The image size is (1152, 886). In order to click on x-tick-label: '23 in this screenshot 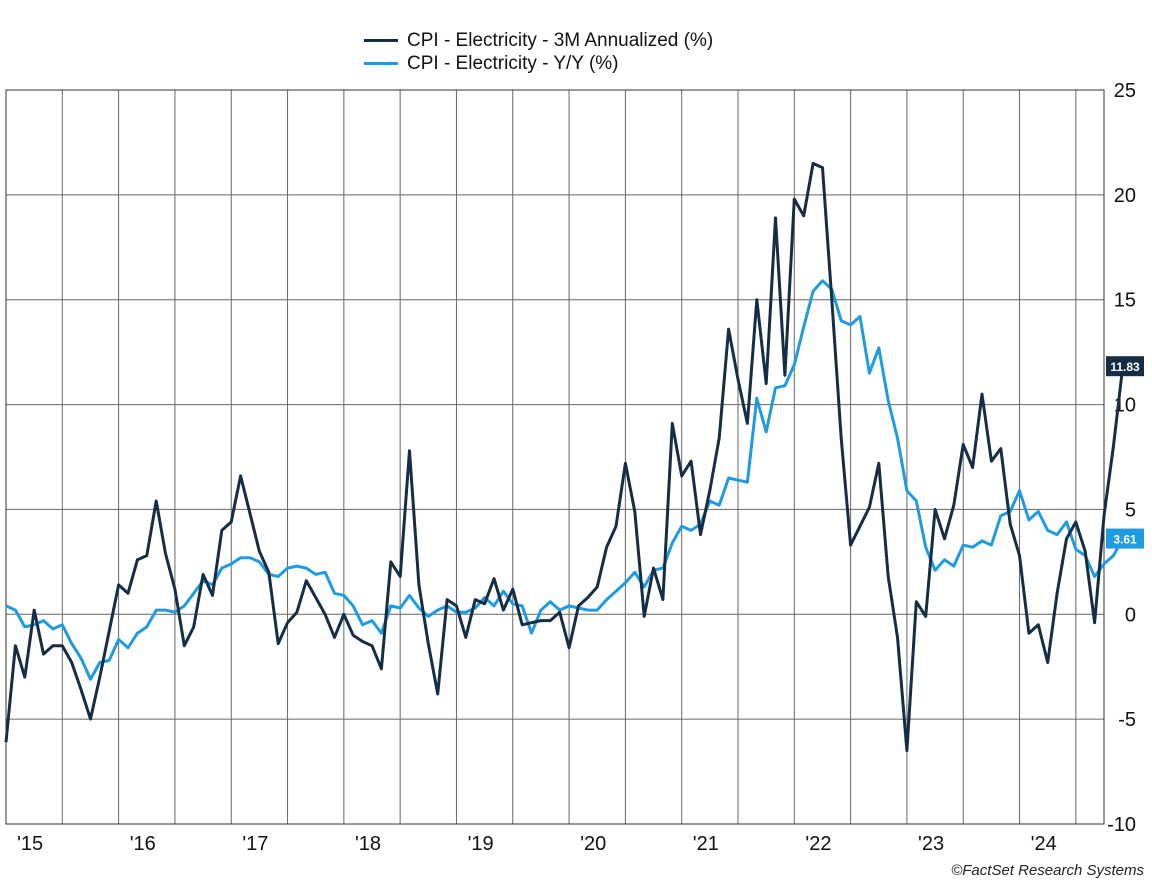, I will do `click(931, 844)`.